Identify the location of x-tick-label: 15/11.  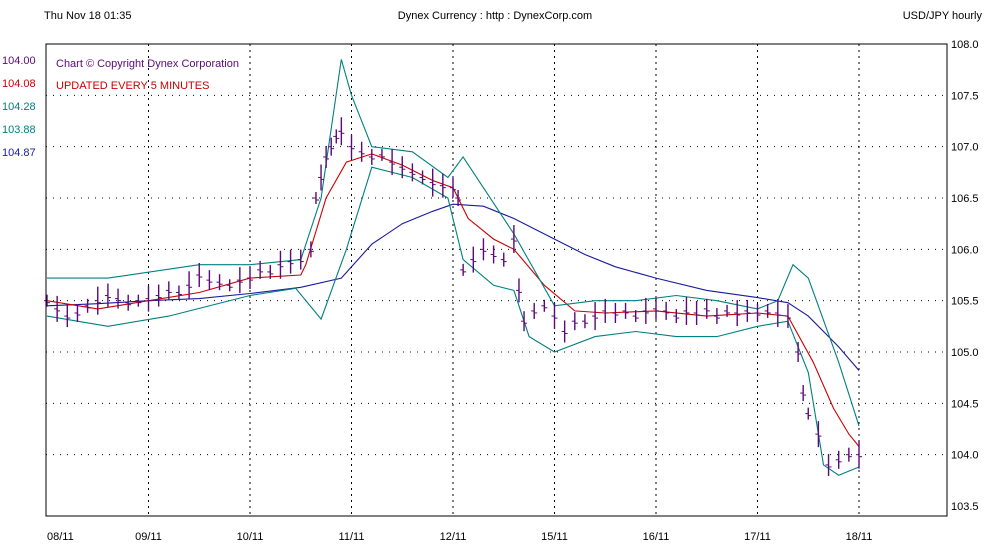
(554, 537).